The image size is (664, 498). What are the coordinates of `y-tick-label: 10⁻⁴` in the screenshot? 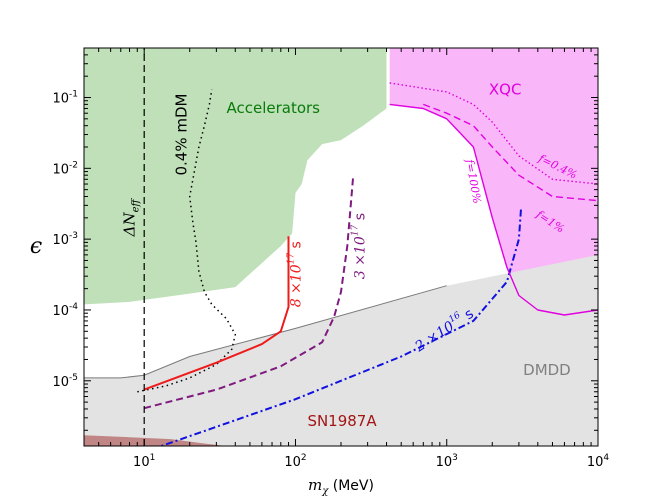 It's located at (65, 310).